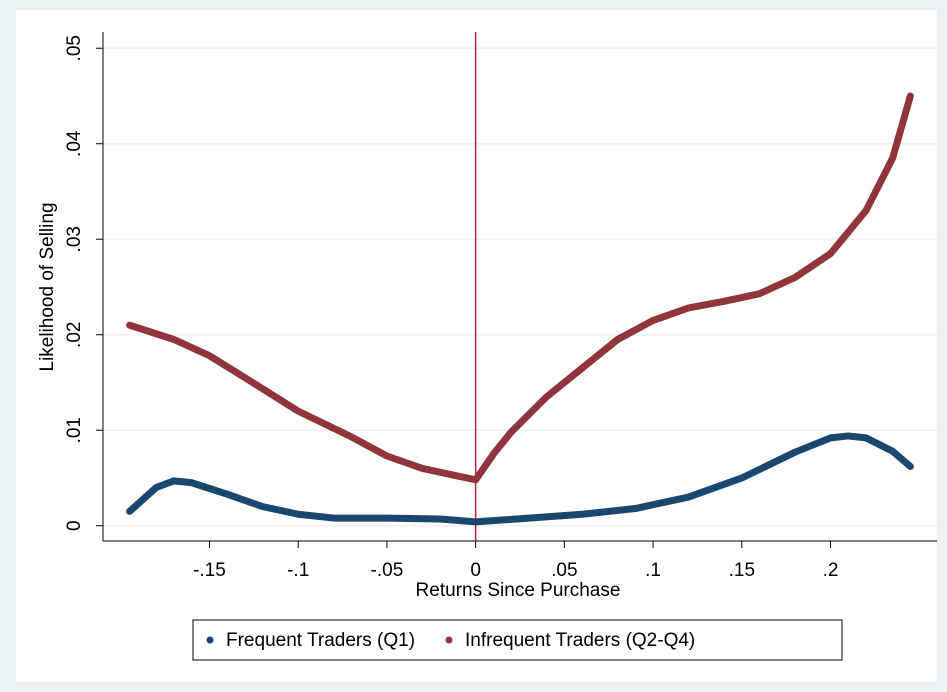 The height and width of the screenshot is (692, 947). I want to click on legend-box, so click(517, 640).